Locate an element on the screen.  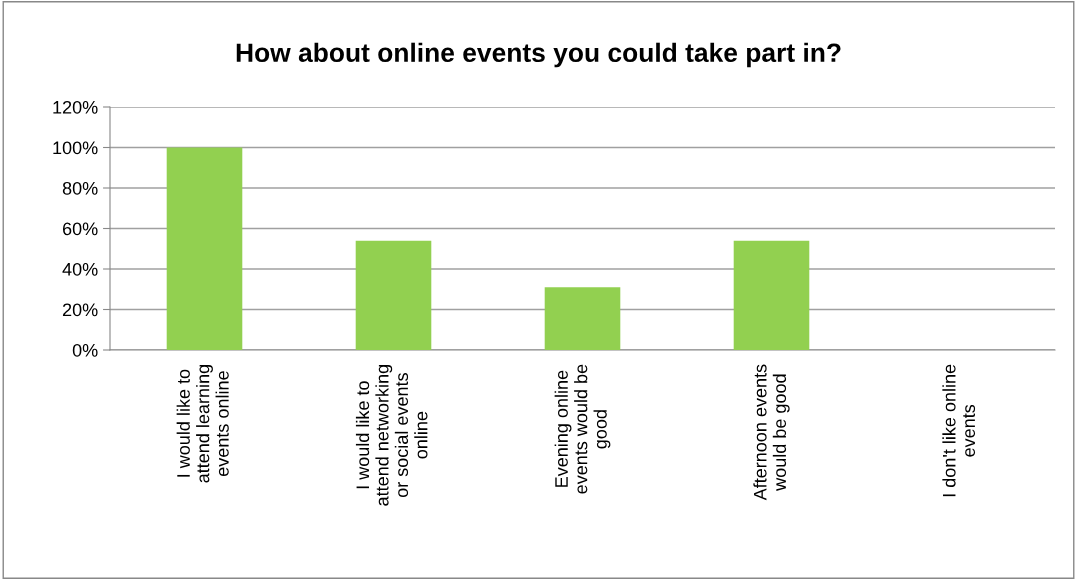
x-tick-label: I would like to attend learning events online is located at coordinates (202, 424).